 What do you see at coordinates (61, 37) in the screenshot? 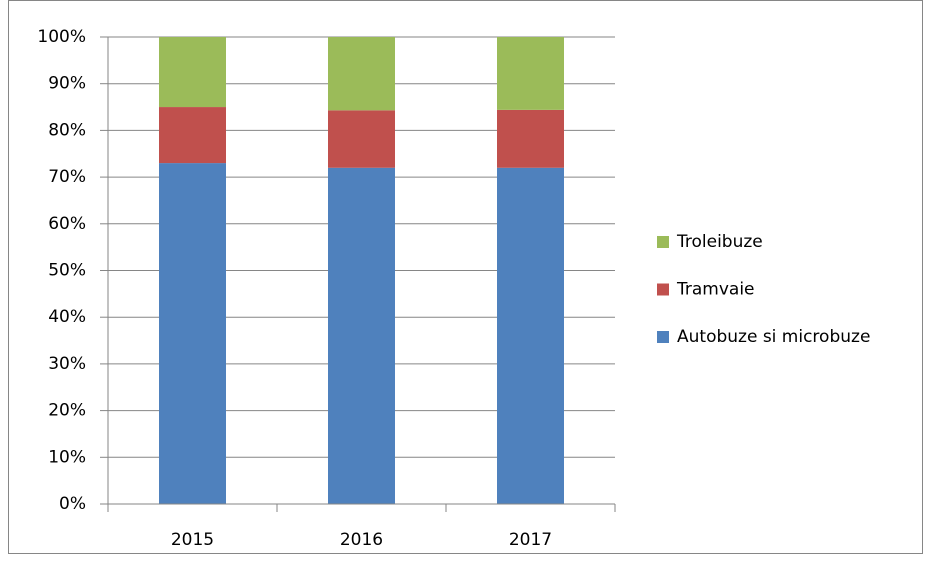
I see `y-tick-label: 100%` at bounding box center [61, 37].